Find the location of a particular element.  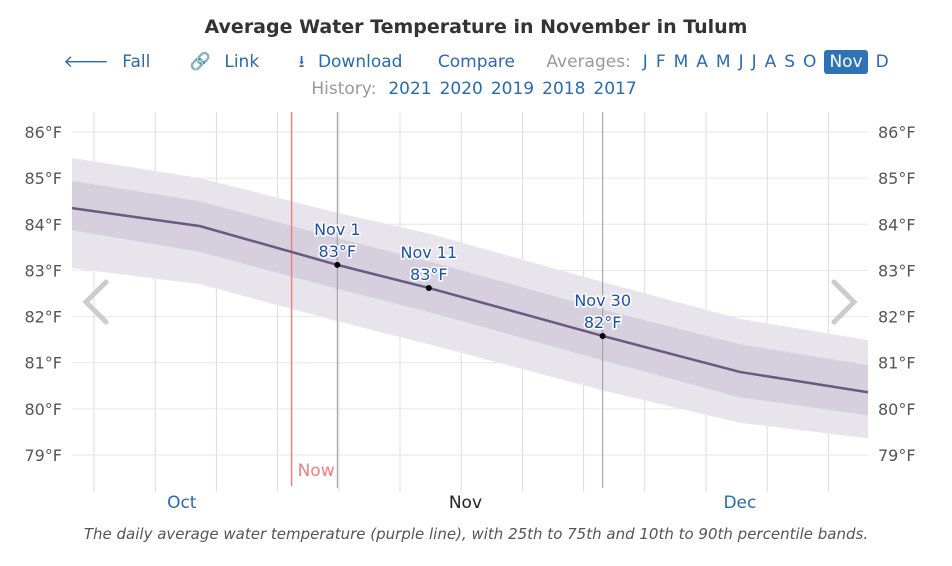

marker-date-label: Nov 11 is located at coordinates (428, 252).